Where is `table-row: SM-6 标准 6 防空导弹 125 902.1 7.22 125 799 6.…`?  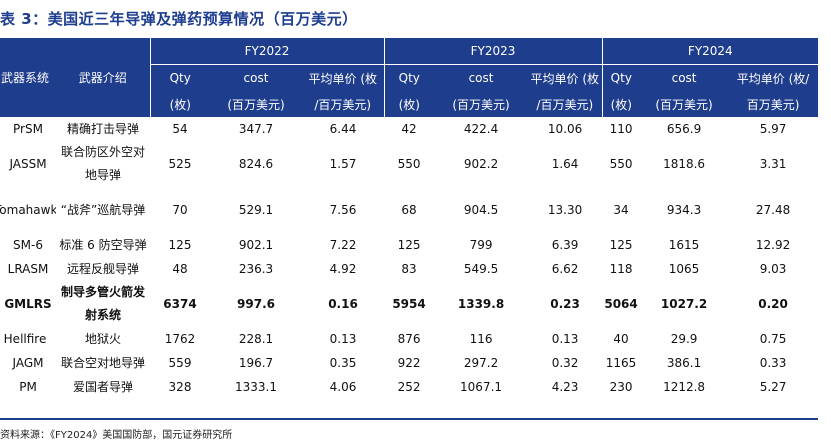
table-row: SM-6 标准 6 防空导弹 125 902.1 7.22 125 799 6.… is located at coordinates (409, 245).